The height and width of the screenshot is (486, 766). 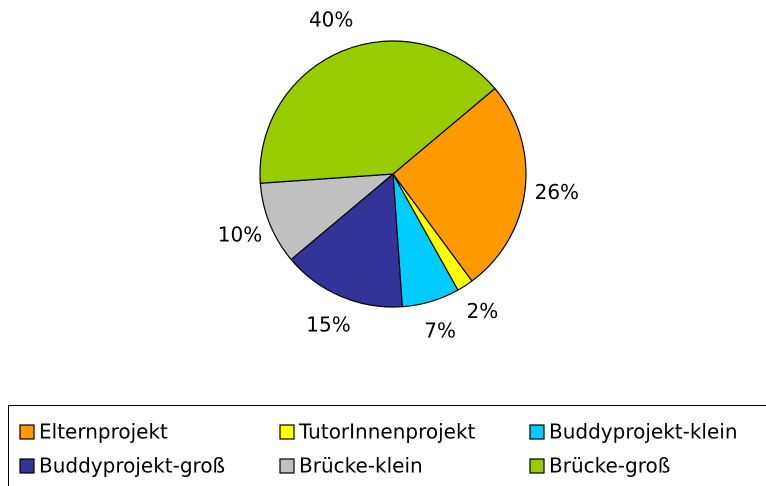 I want to click on data-label: 26%, so click(x=557, y=192).